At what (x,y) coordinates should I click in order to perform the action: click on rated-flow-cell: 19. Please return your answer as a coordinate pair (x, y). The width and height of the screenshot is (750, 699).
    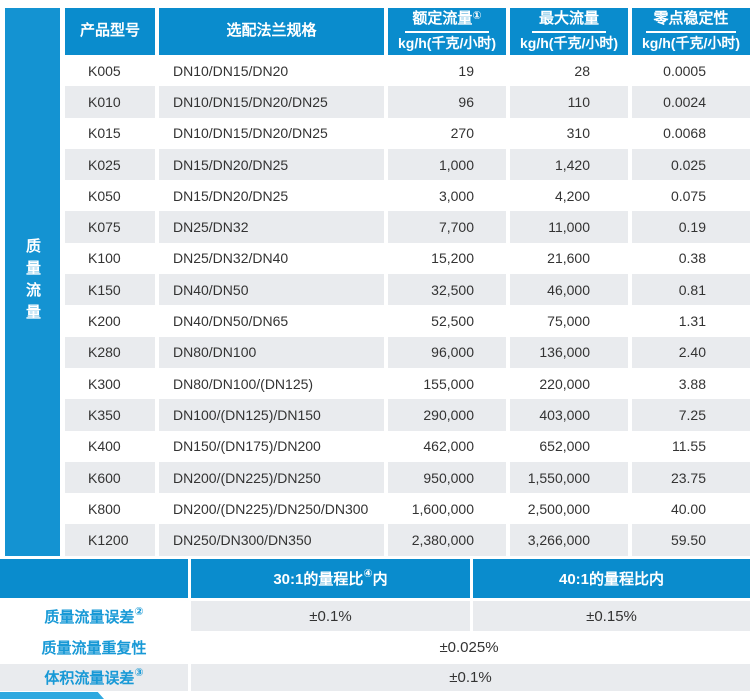
    Looking at the image, I should click on (445, 71).